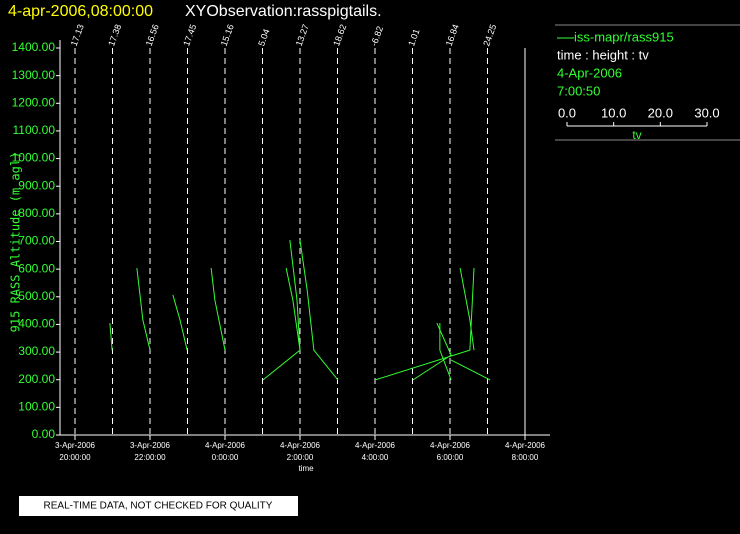 This screenshot has height=534, width=740. Describe the element at coordinates (227, 35) in the screenshot. I see `profile-label: 15.16` at that location.